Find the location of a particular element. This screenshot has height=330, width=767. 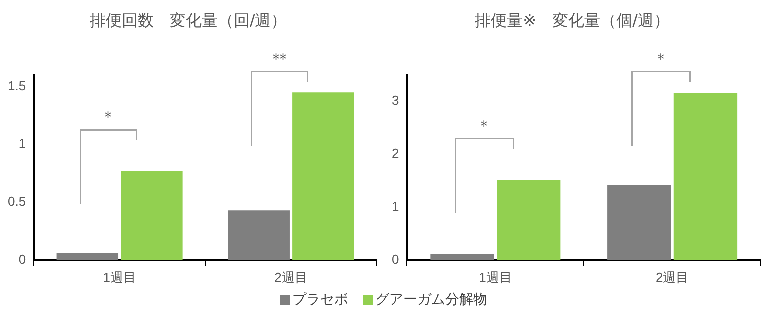

legend-label: グアーガム分解物 is located at coordinates (431, 300).